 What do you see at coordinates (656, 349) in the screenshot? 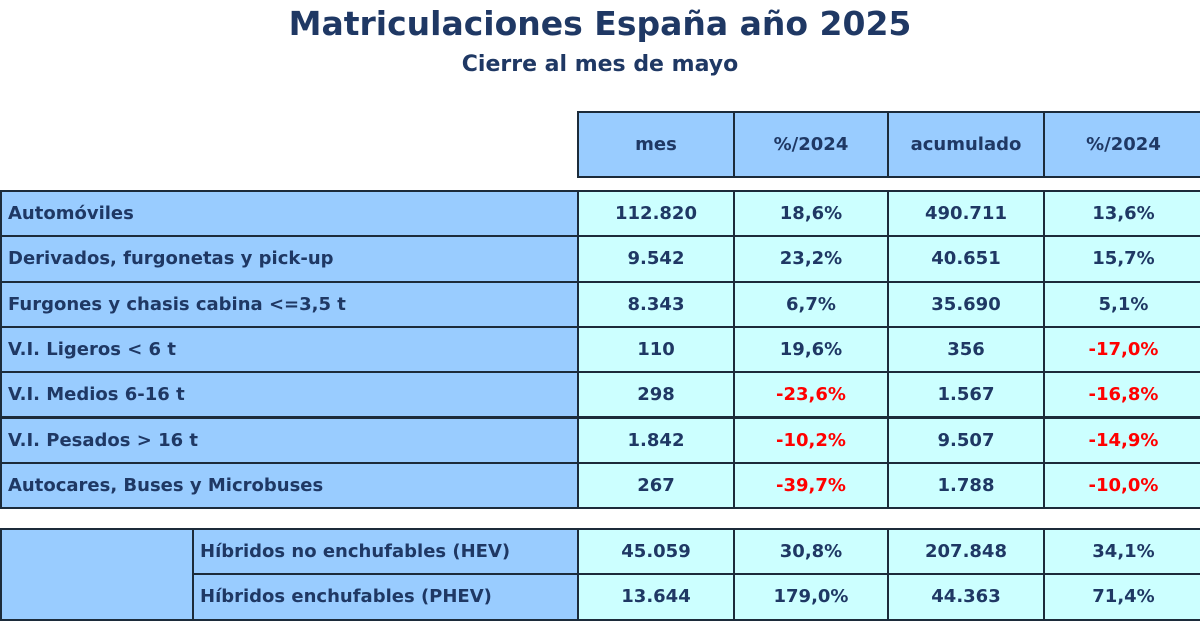
I see `value-cell: 110` at bounding box center [656, 349].